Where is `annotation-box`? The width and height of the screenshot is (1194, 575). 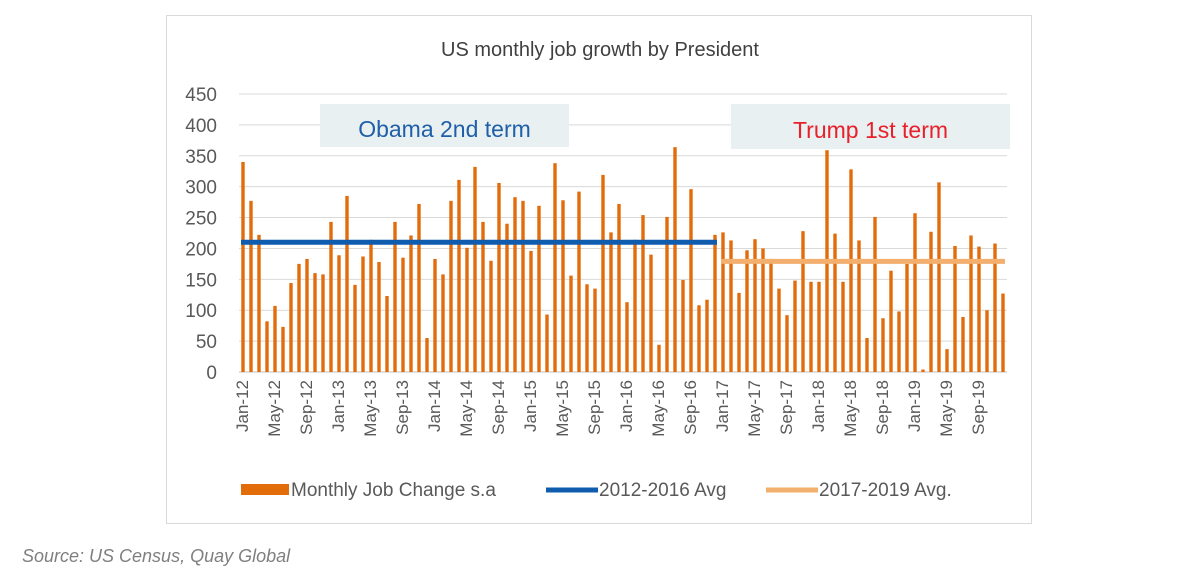
annotation-box is located at coordinates (870, 126).